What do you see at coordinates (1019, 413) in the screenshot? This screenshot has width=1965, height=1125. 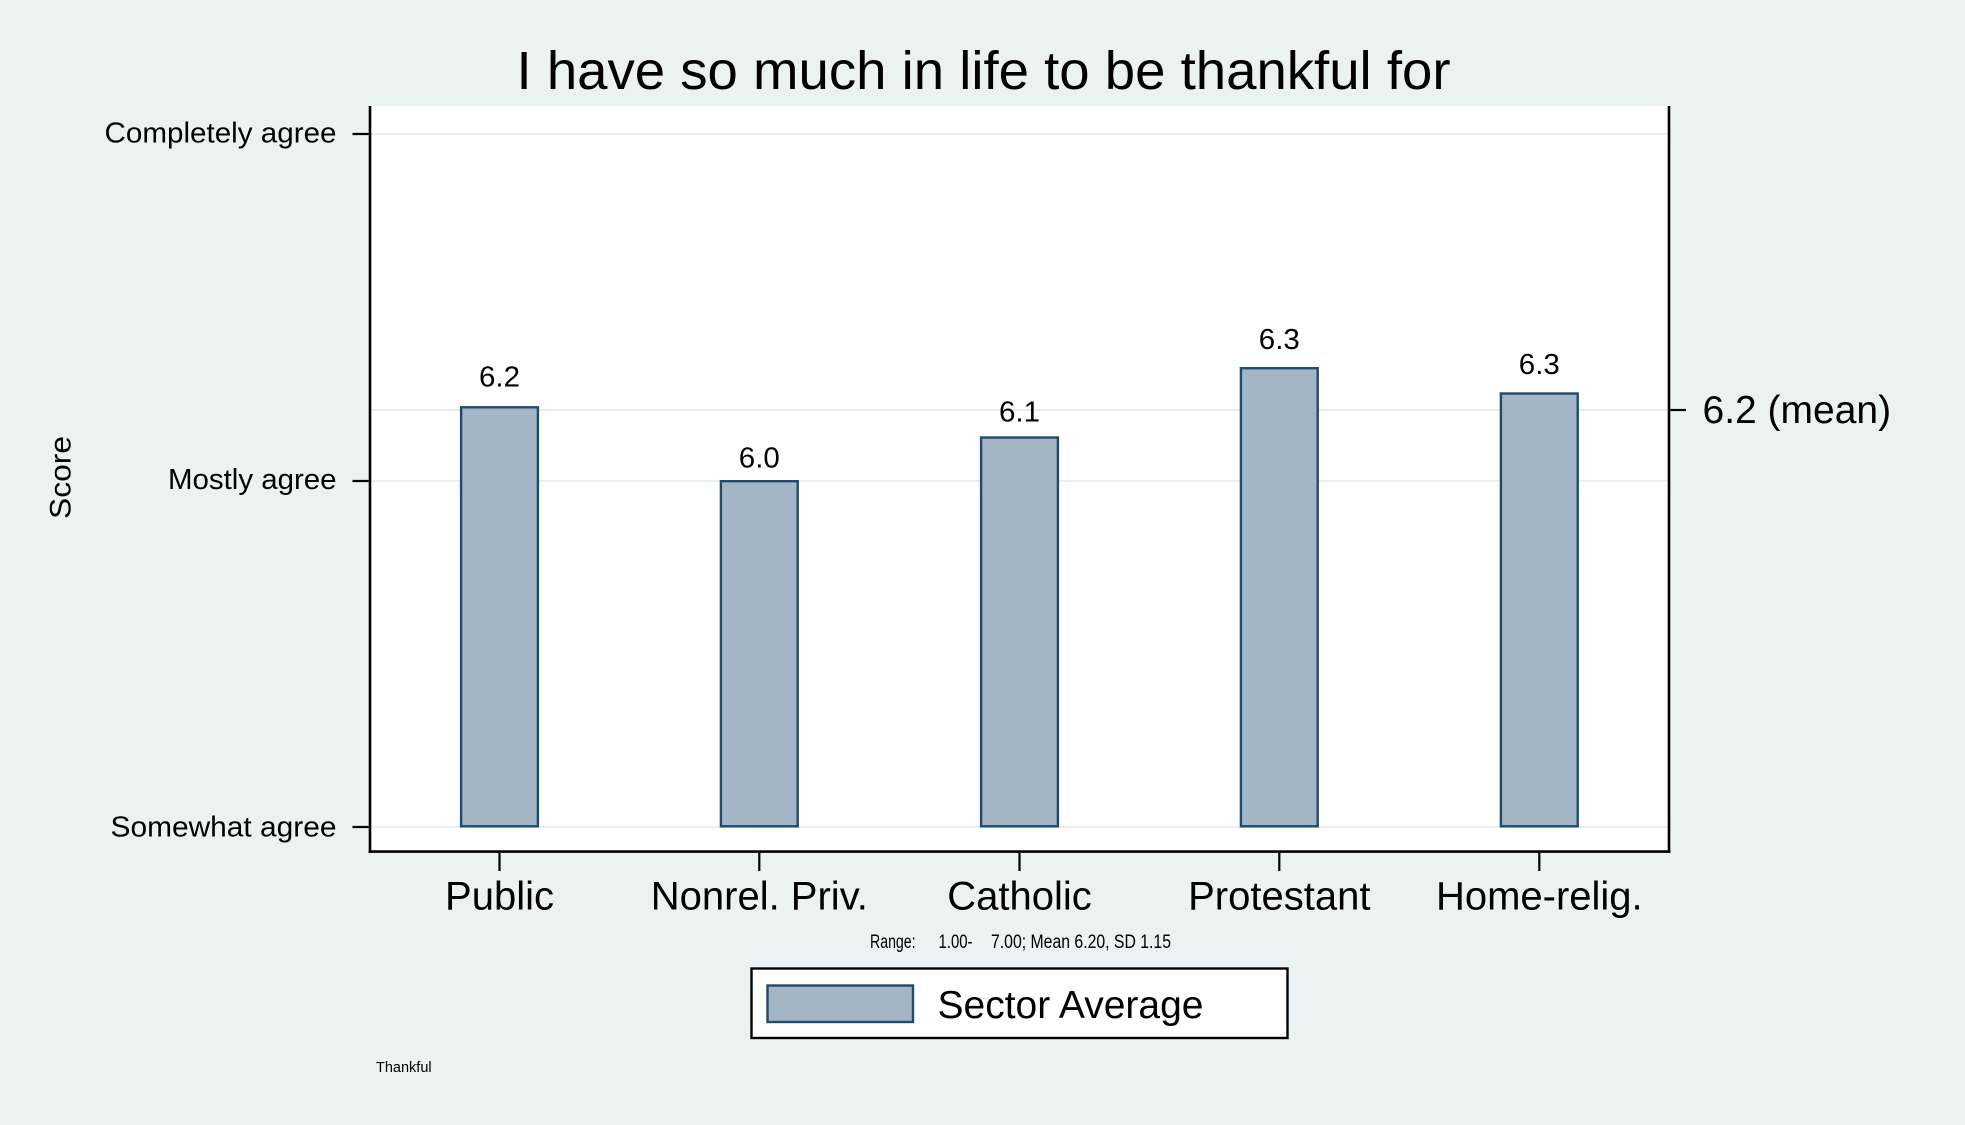 I see `svg-text: 6.1` at bounding box center [1019, 413].